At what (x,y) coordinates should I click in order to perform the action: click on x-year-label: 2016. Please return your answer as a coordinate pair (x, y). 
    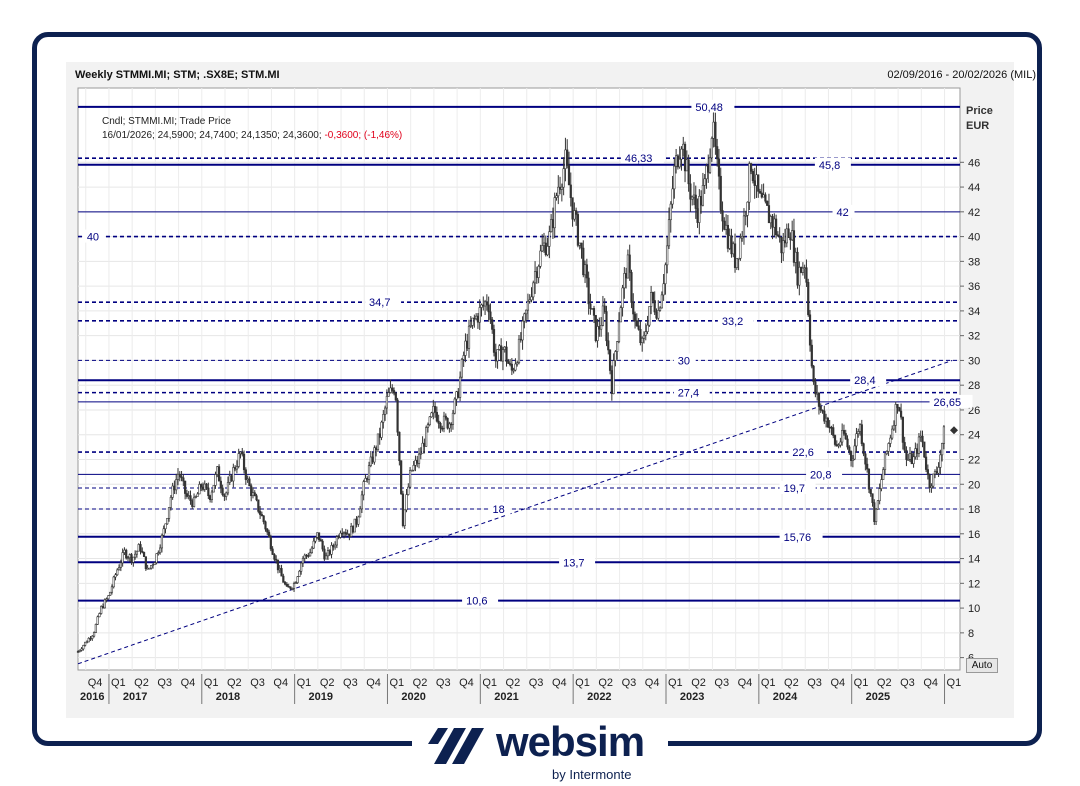
    Looking at the image, I should click on (92, 697).